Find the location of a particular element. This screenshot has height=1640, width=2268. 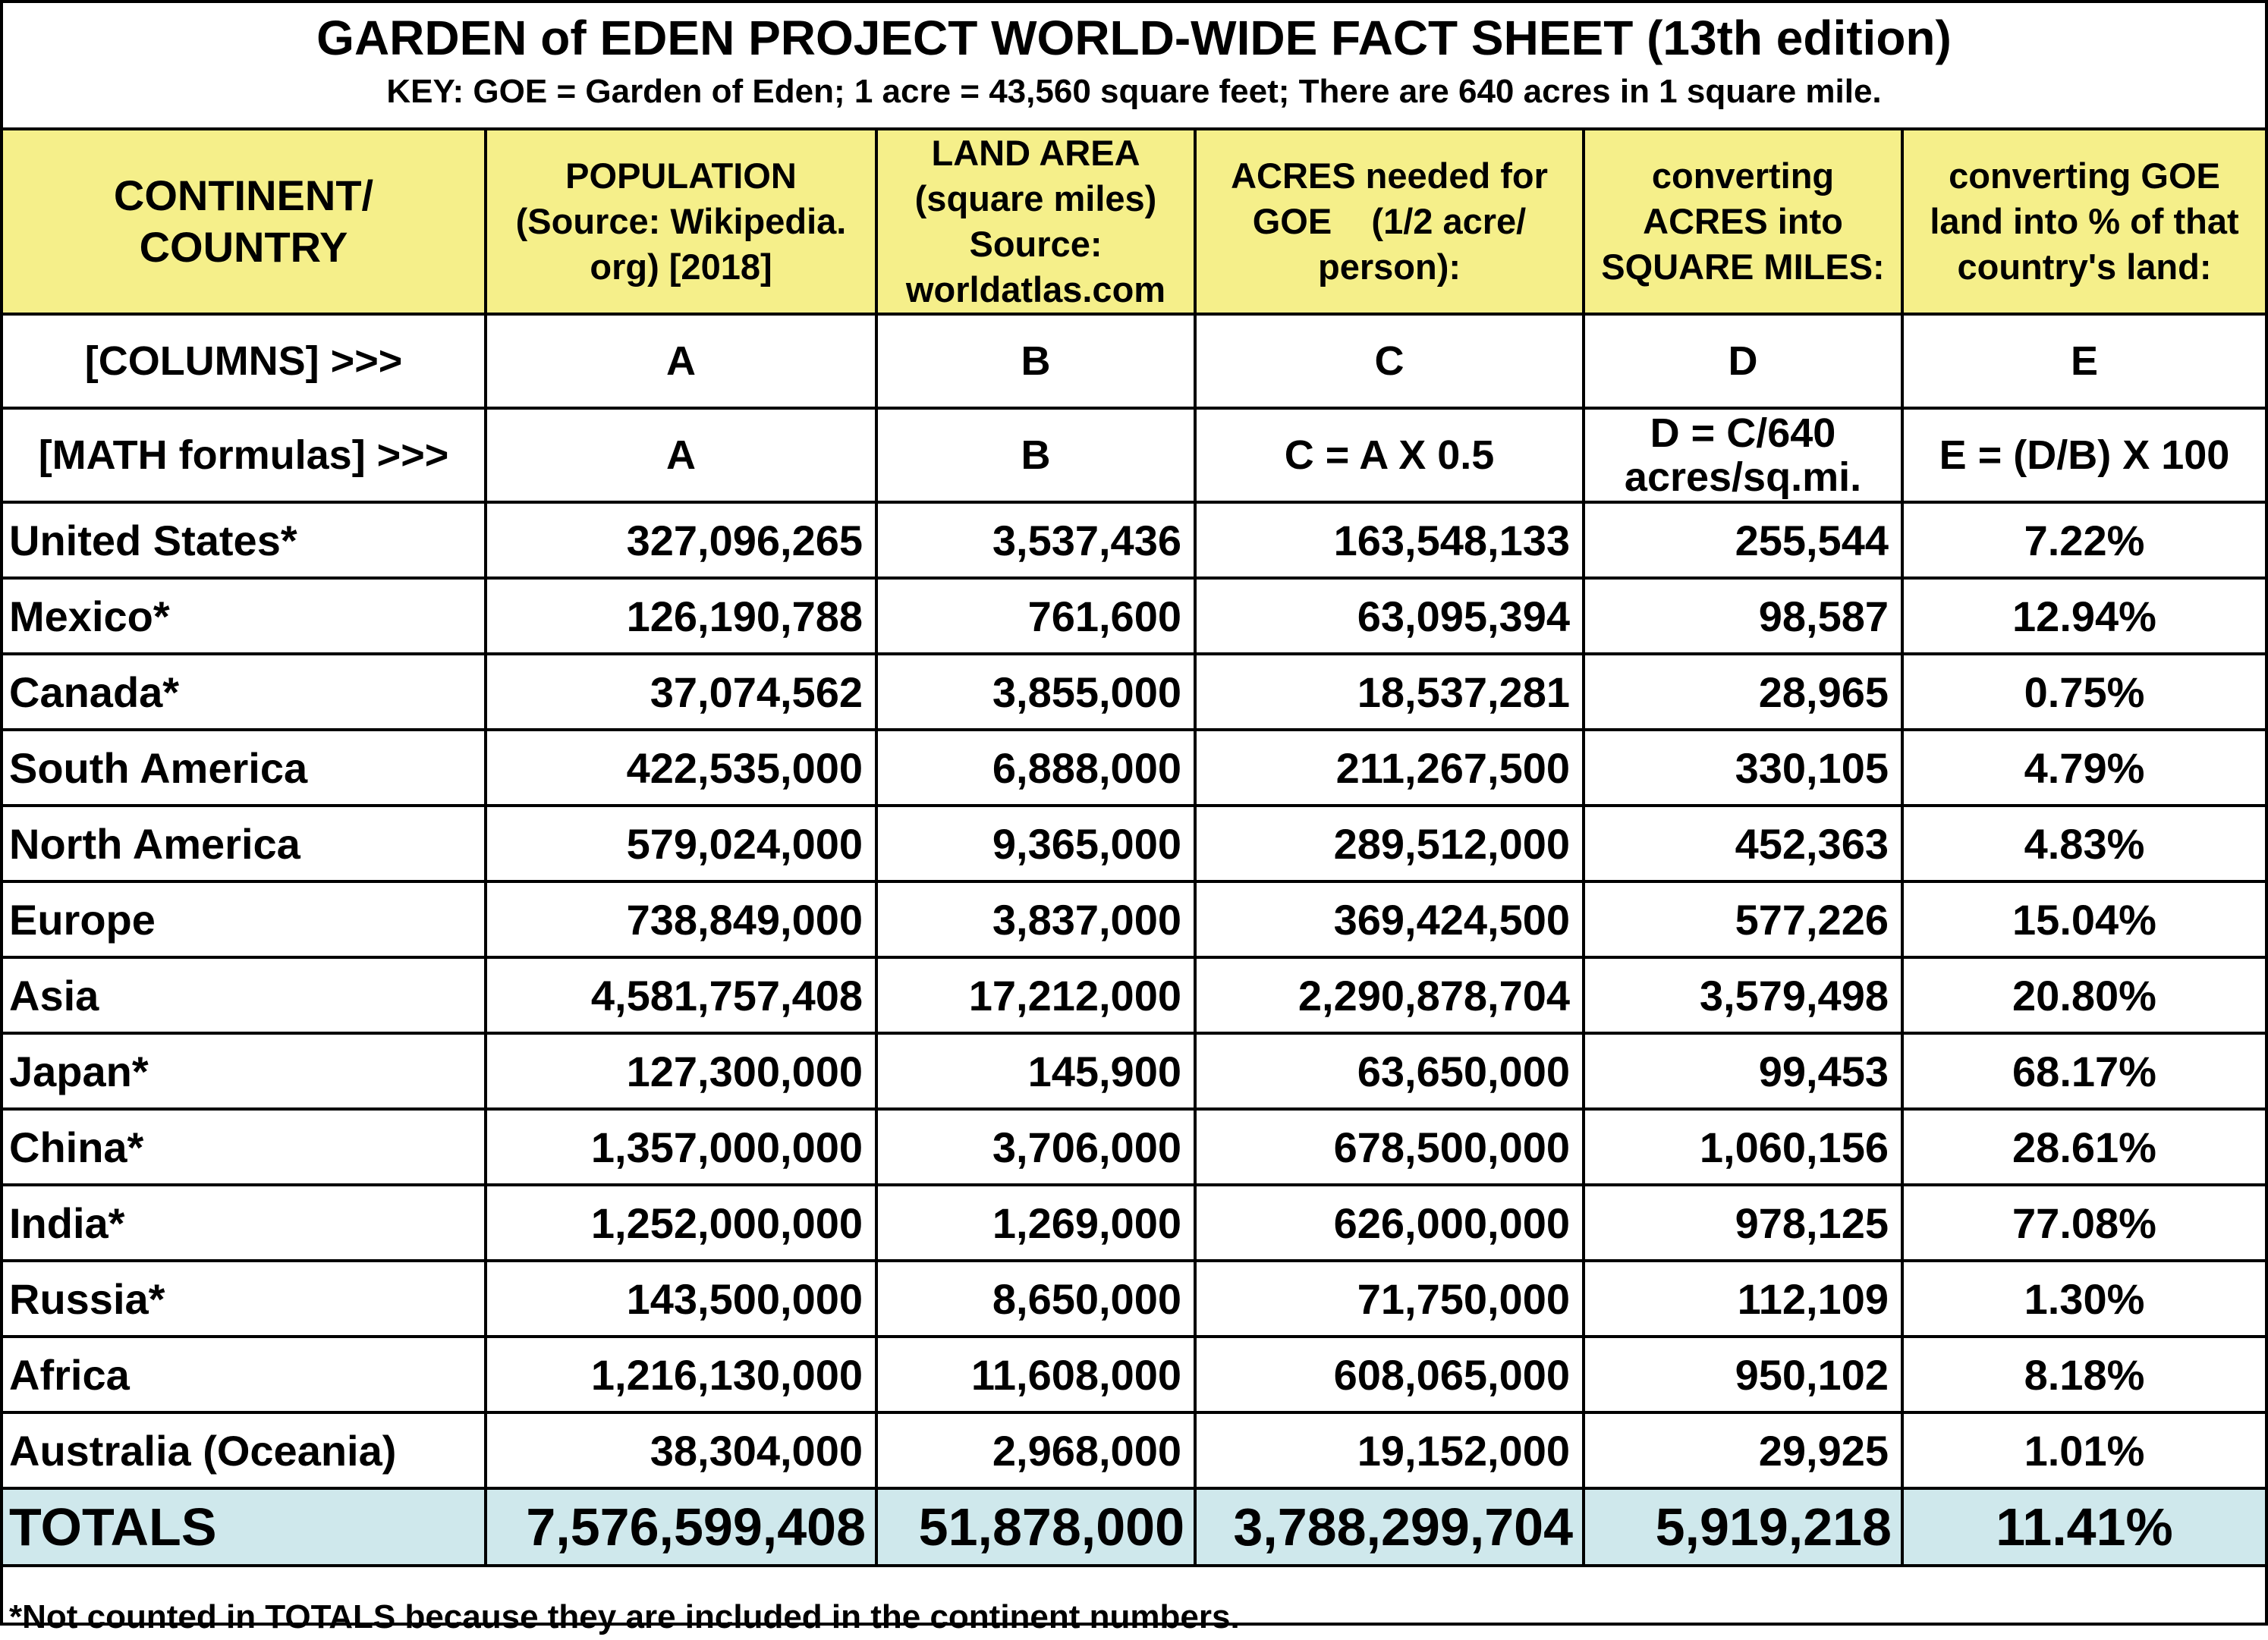

acres-cell: 289,512,000 is located at coordinates (1389, 844).